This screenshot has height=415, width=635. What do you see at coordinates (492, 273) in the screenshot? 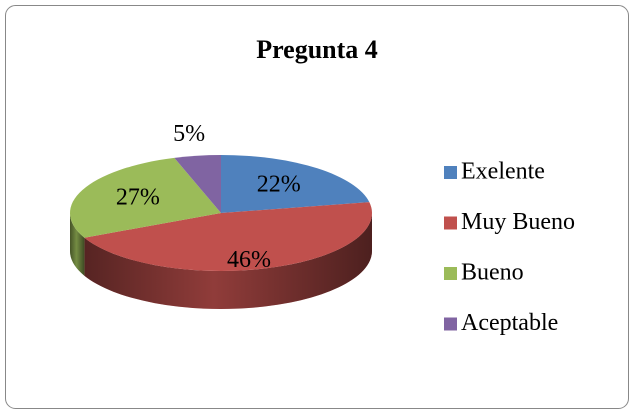
I see `legend-label: Bueno` at bounding box center [492, 273].